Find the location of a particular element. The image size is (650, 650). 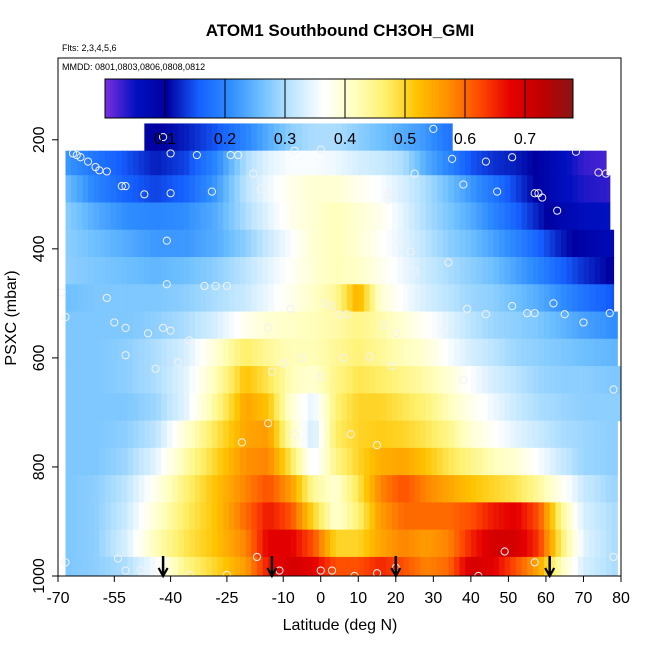

x-tick-label: 0 is located at coordinates (320, 598).